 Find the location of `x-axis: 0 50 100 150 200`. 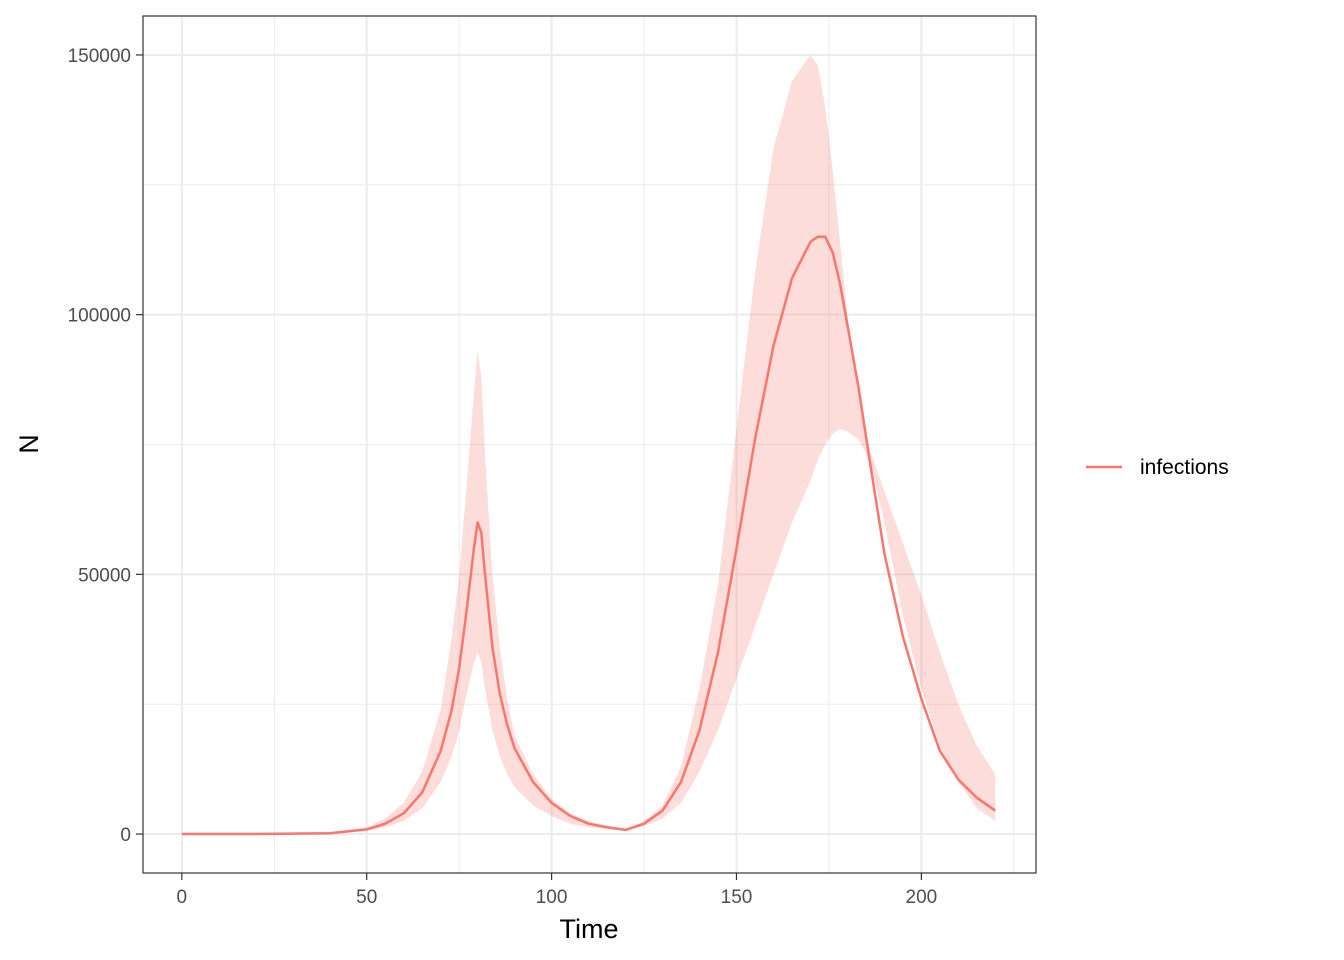

x-axis: 0 50 100 150 200 is located at coordinates (557, 890).